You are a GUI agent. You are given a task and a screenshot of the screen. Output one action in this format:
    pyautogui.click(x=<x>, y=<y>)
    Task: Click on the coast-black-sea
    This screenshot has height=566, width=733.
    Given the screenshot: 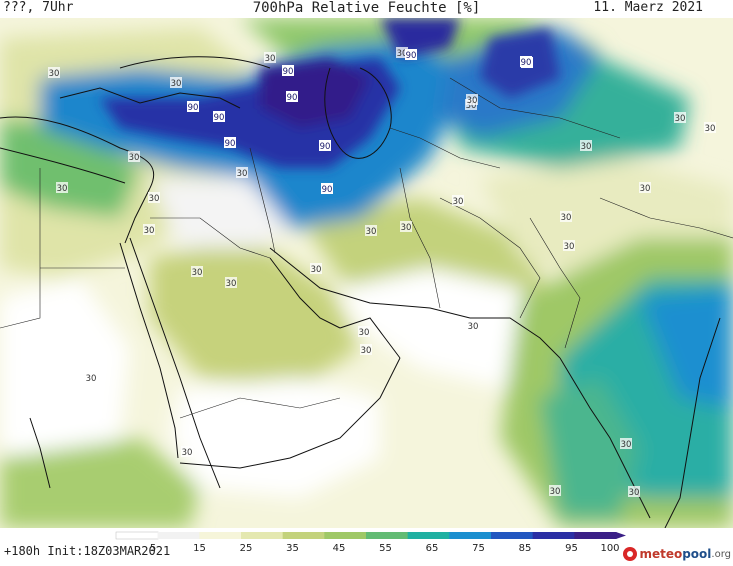 What is the action you would take?
    pyautogui.click(x=195, y=62)
    